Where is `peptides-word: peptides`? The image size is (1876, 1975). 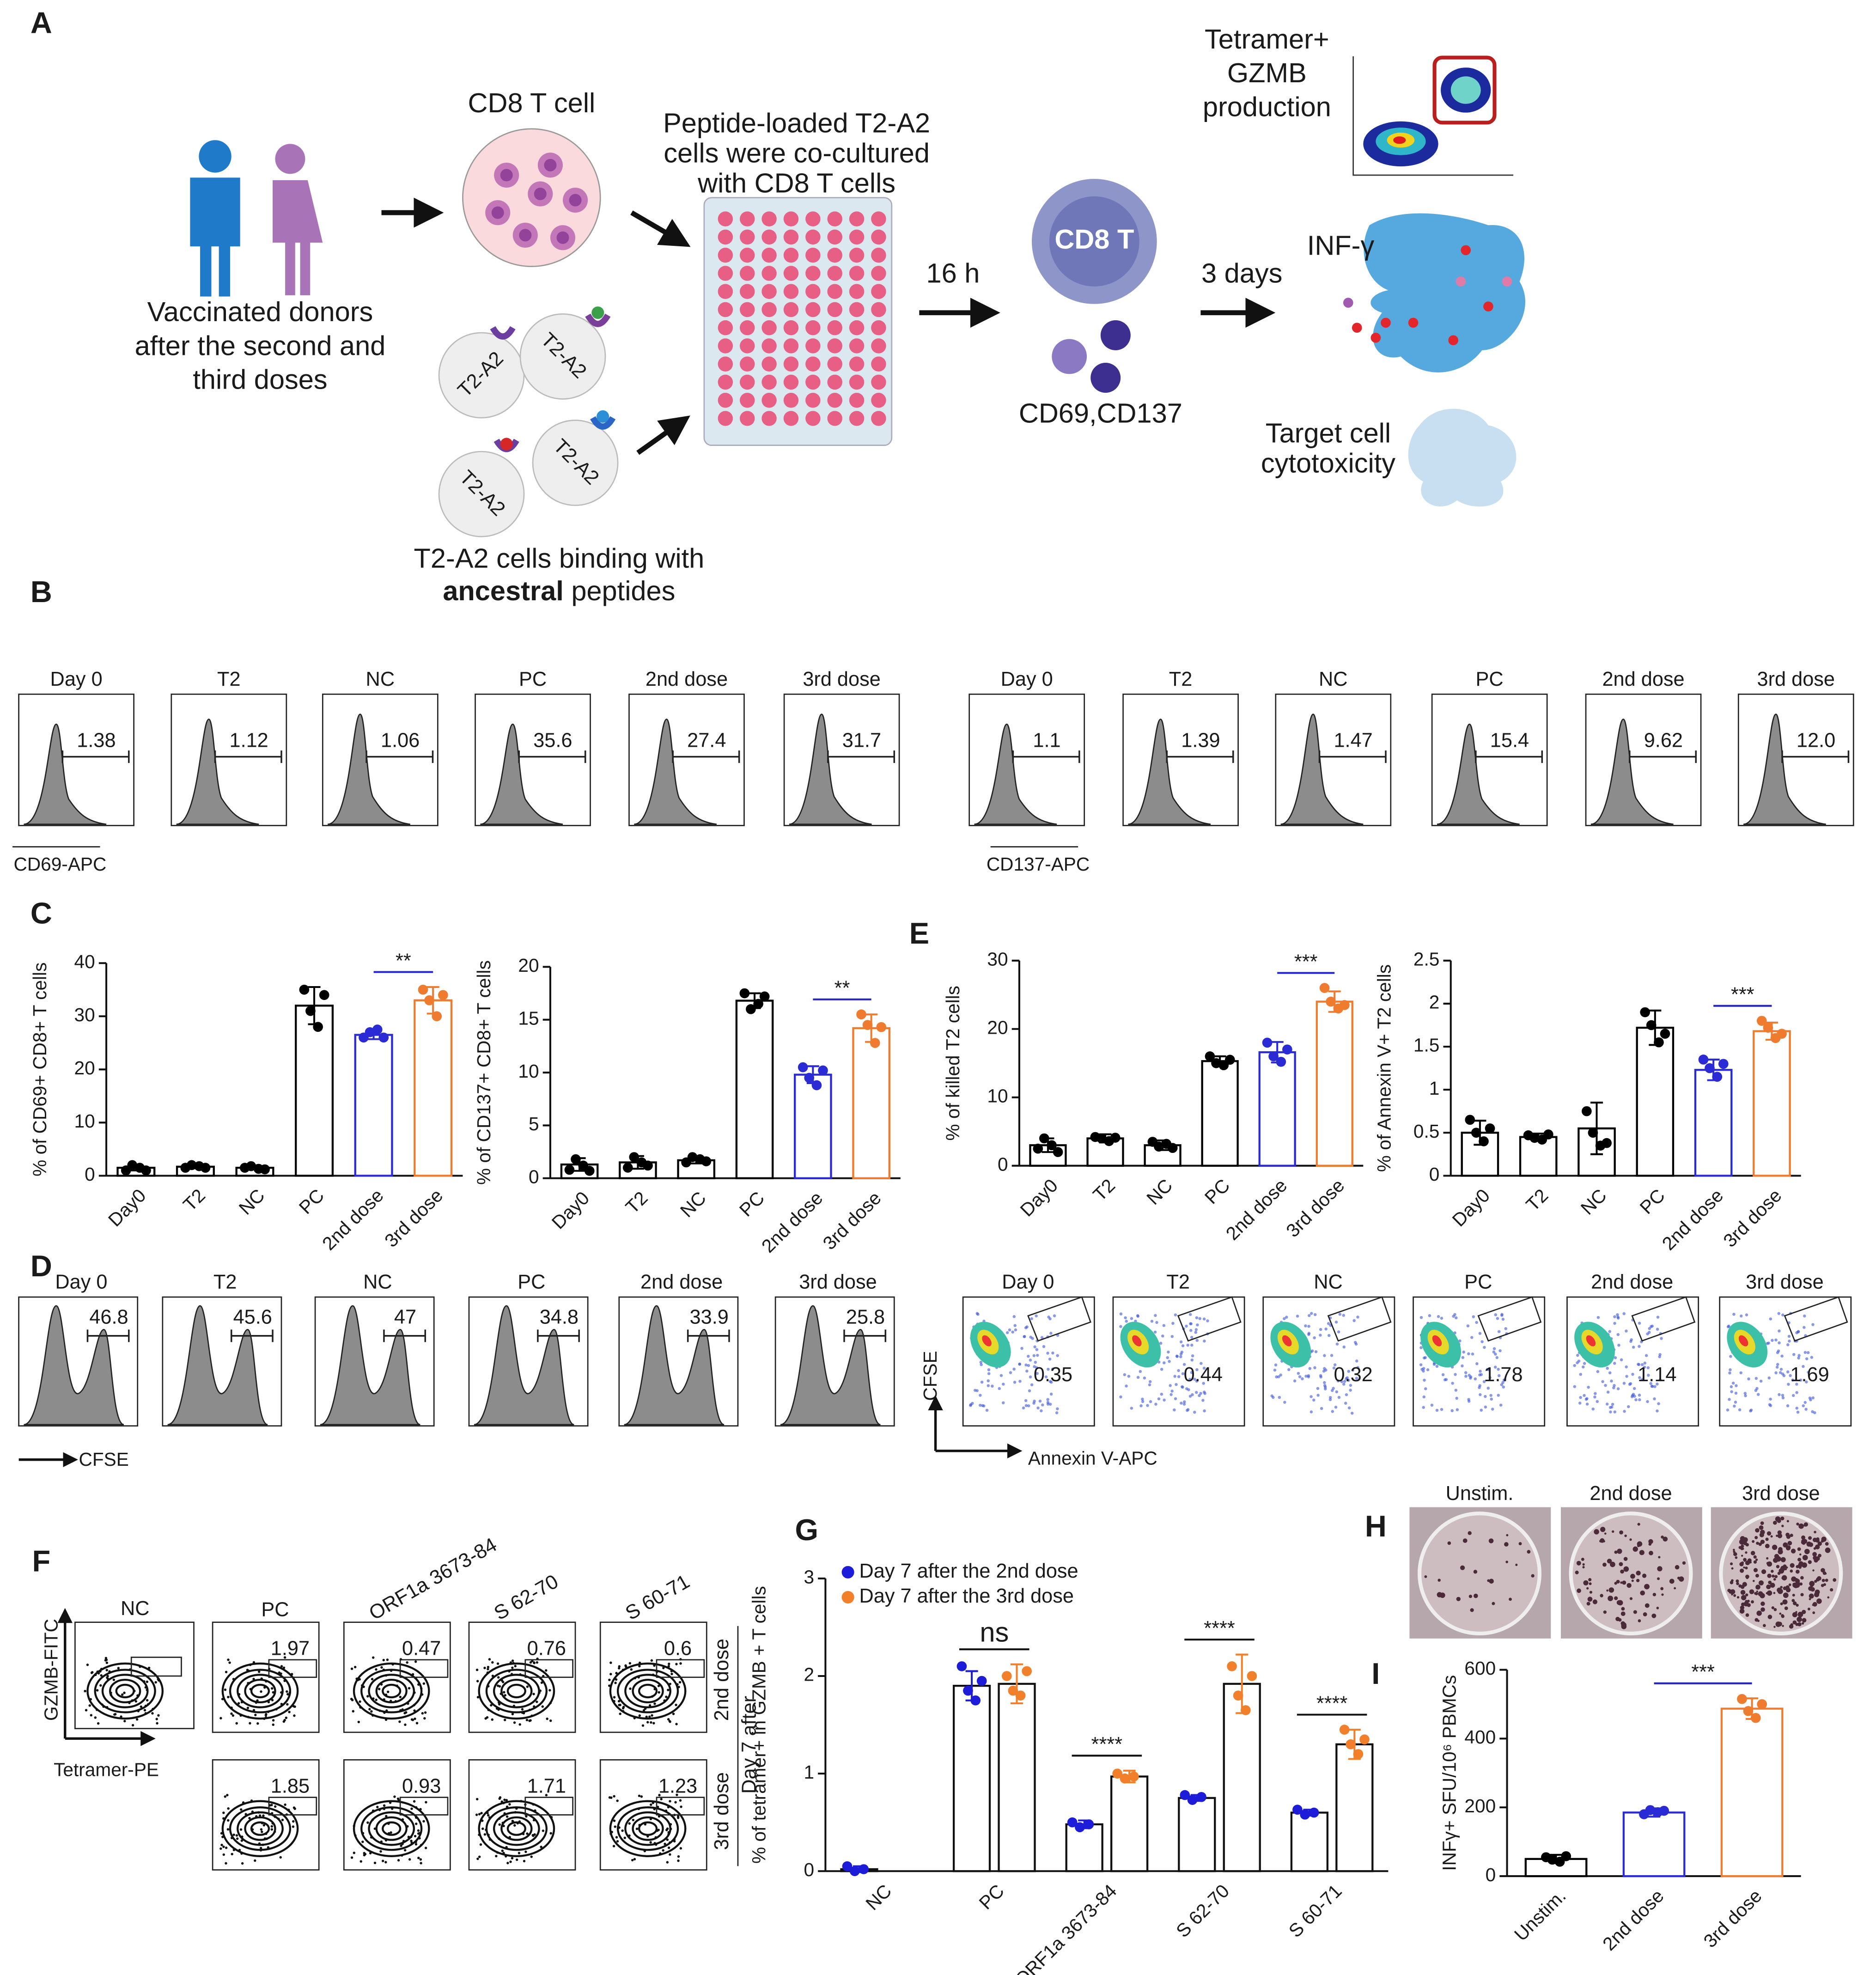 peptides-word: peptides is located at coordinates (623, 590).